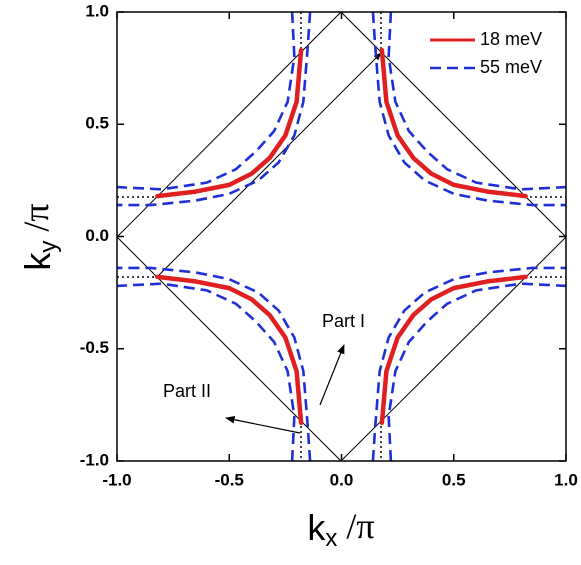  I want to click on x-tick-label: 0.5, so click(454, 479).